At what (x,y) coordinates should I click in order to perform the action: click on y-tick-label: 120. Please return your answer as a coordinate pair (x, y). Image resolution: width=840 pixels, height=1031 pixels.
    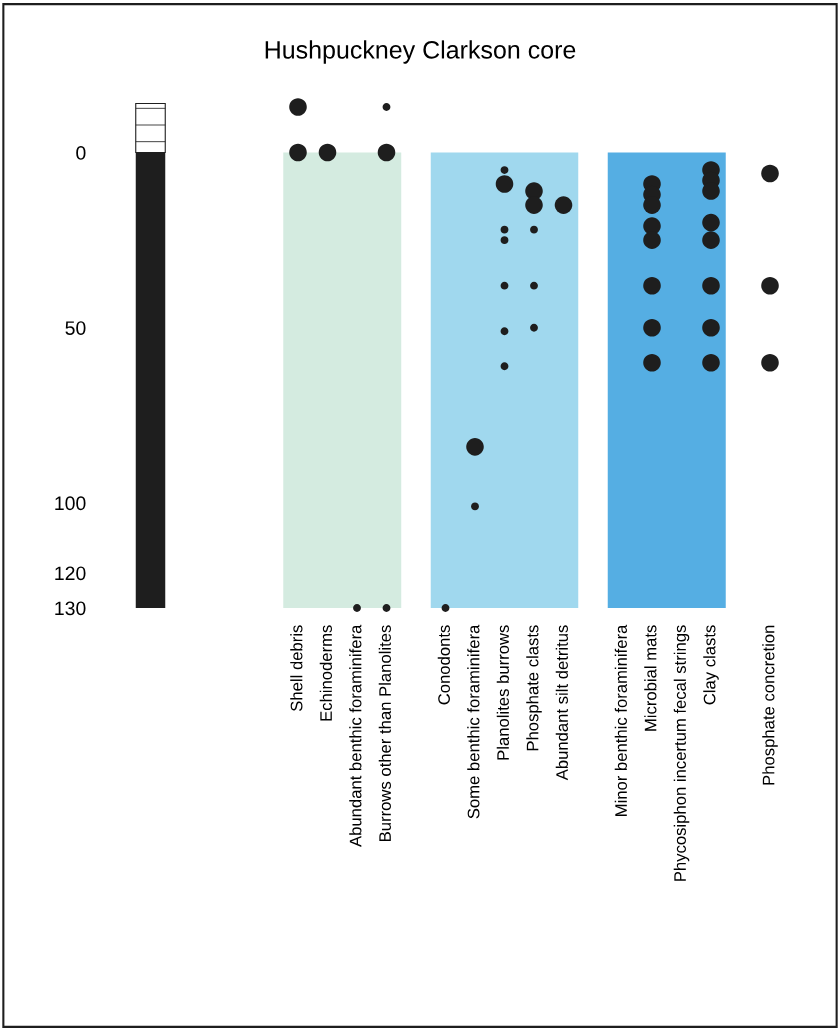
    Looking at the image, I should click on (70, 573).